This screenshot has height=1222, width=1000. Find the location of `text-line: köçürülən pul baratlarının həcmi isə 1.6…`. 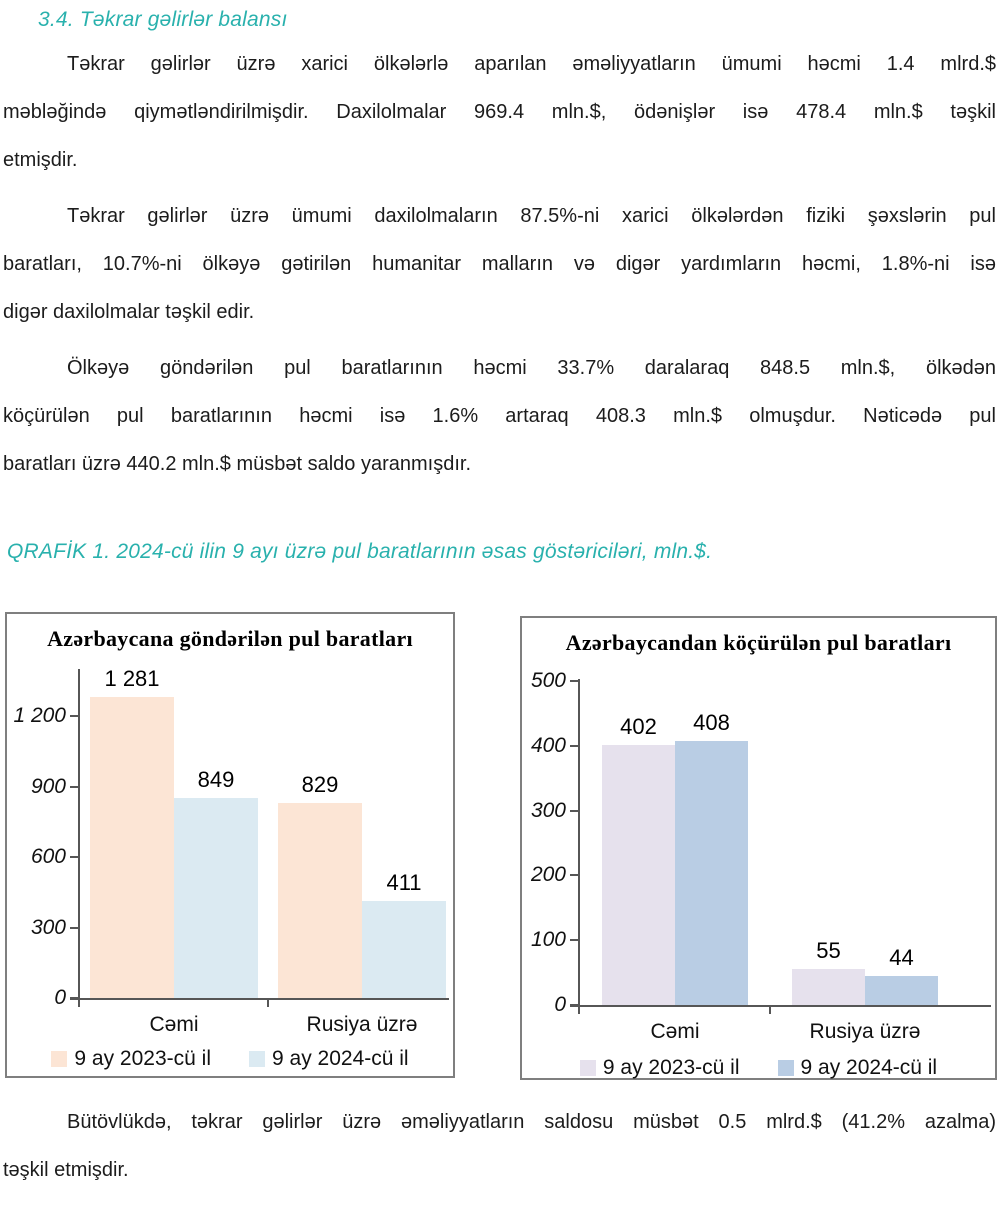

text-line: köçürülən pul baratlarının həcmi isə 1.6… is located at coordinates (499, 416).